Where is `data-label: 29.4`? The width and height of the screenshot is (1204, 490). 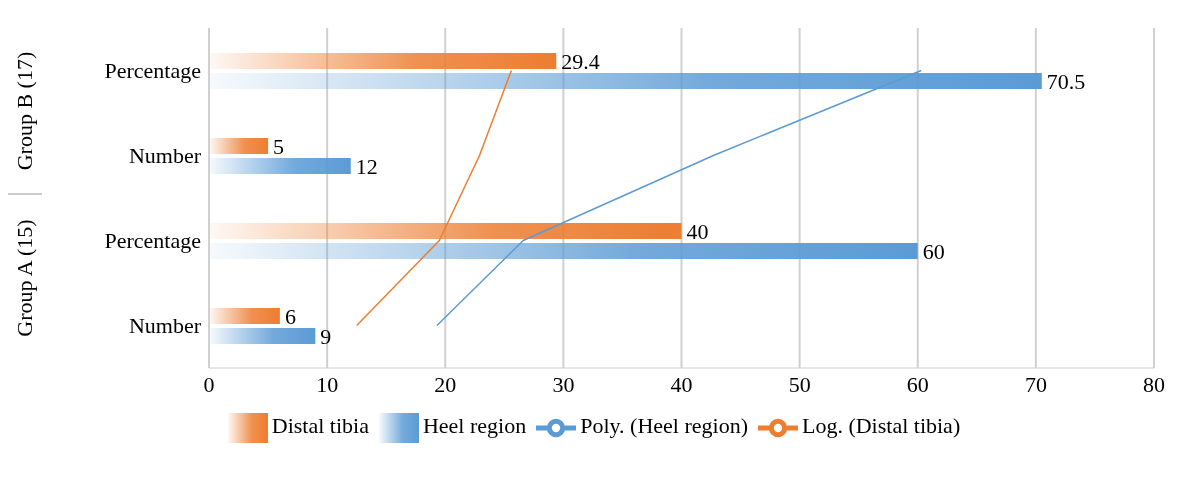 data-label: 29.4 is located at coordinates (580, 61).